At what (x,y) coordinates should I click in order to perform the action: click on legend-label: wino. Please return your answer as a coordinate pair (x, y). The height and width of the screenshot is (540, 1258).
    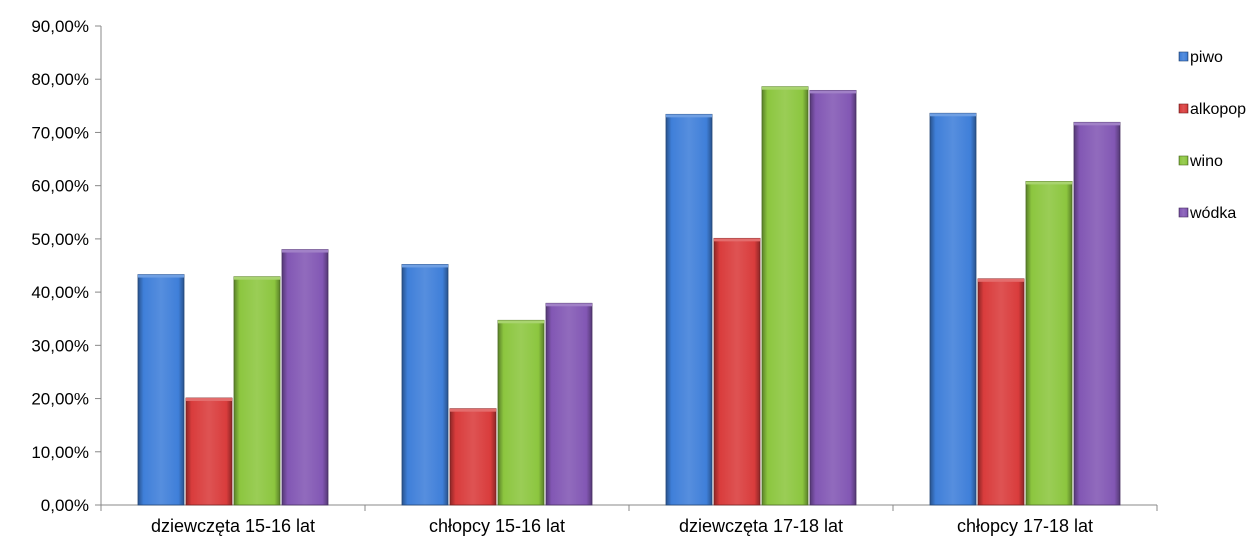
    Looking at the image, I should click on (1206, 161).